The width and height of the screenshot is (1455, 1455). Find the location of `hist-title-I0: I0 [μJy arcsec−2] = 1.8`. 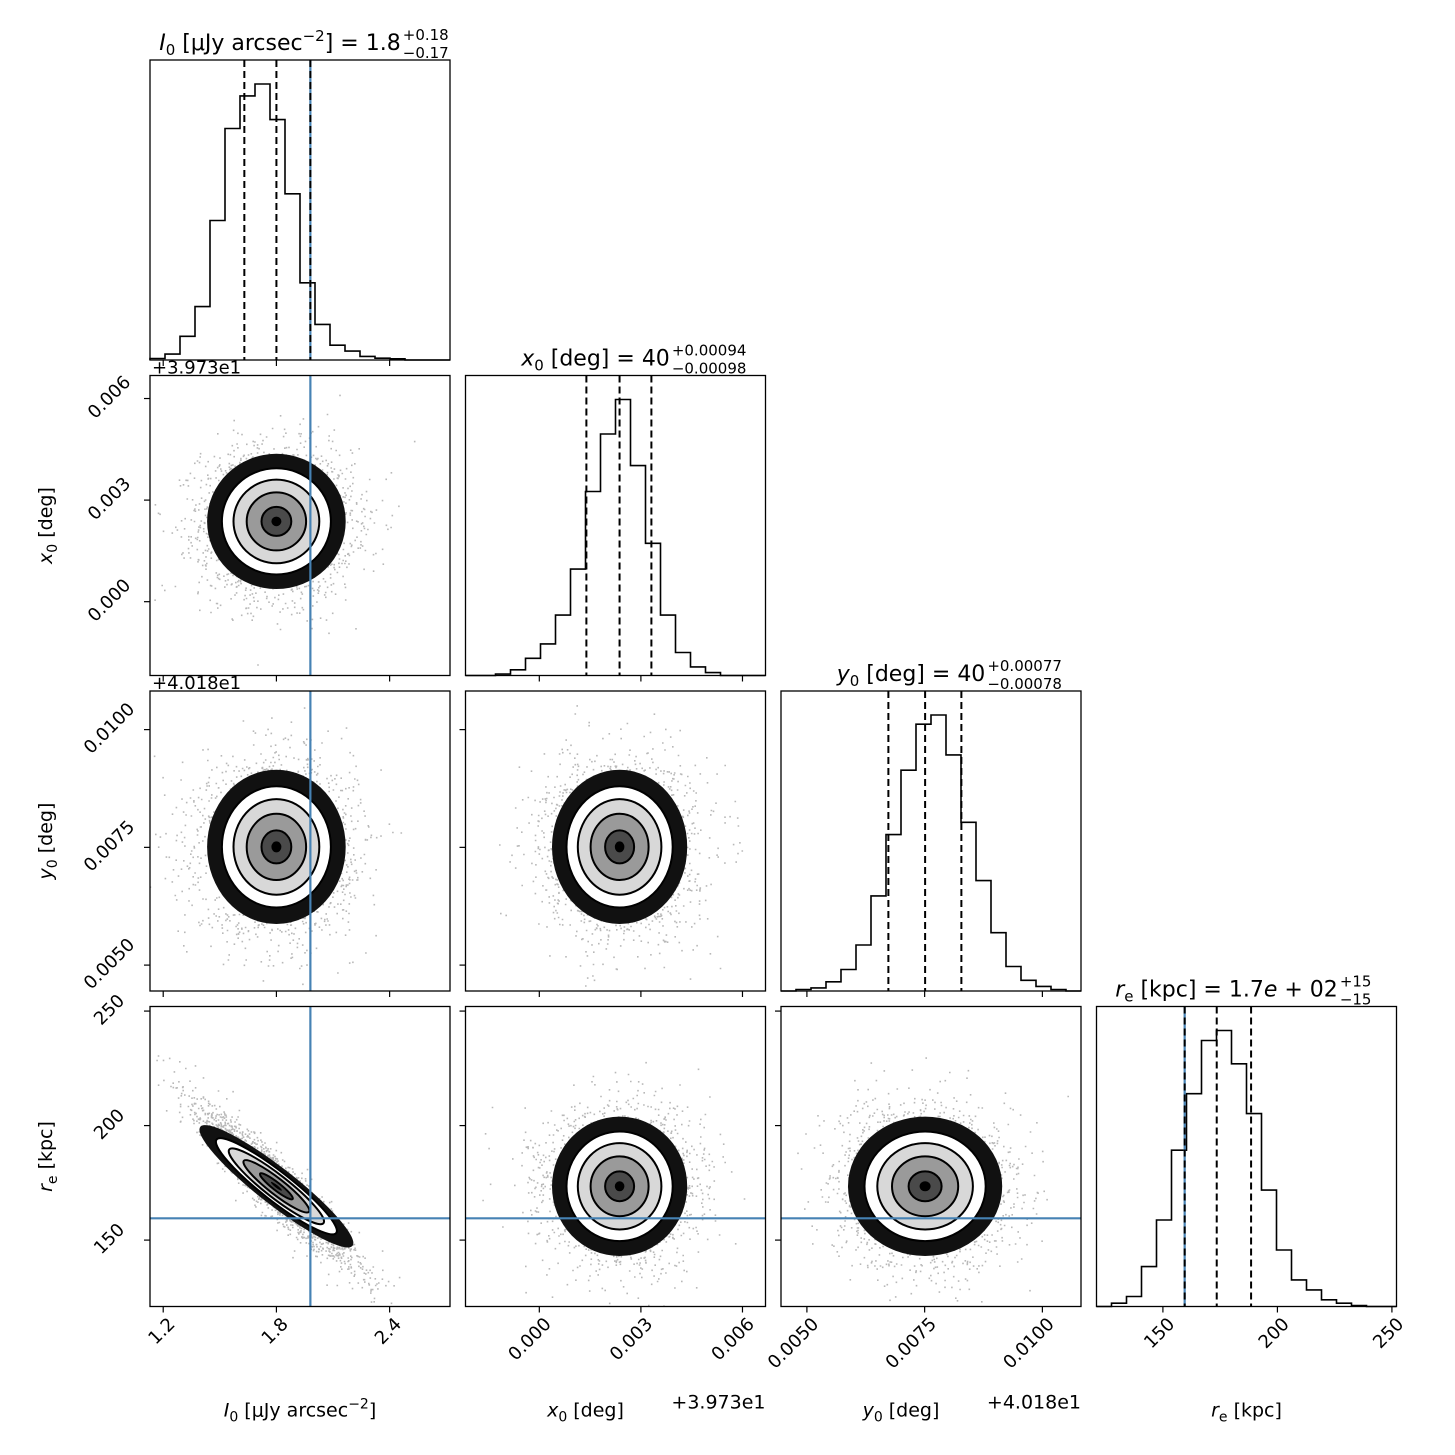

hist-title-I0: I0 [μJy arcsec−2] = 1.8 is located at coordinates (280, 43).